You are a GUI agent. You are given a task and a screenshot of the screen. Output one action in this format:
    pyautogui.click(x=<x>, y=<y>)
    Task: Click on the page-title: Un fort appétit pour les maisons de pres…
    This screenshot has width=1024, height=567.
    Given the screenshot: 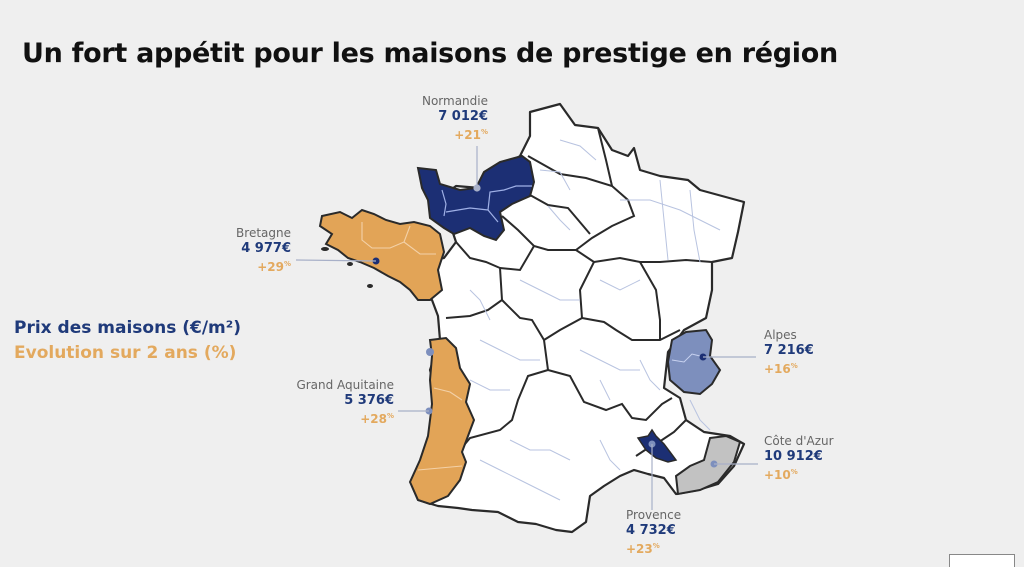 What is the action you would take?
    pyautogui.click(x=430, y=53)
    